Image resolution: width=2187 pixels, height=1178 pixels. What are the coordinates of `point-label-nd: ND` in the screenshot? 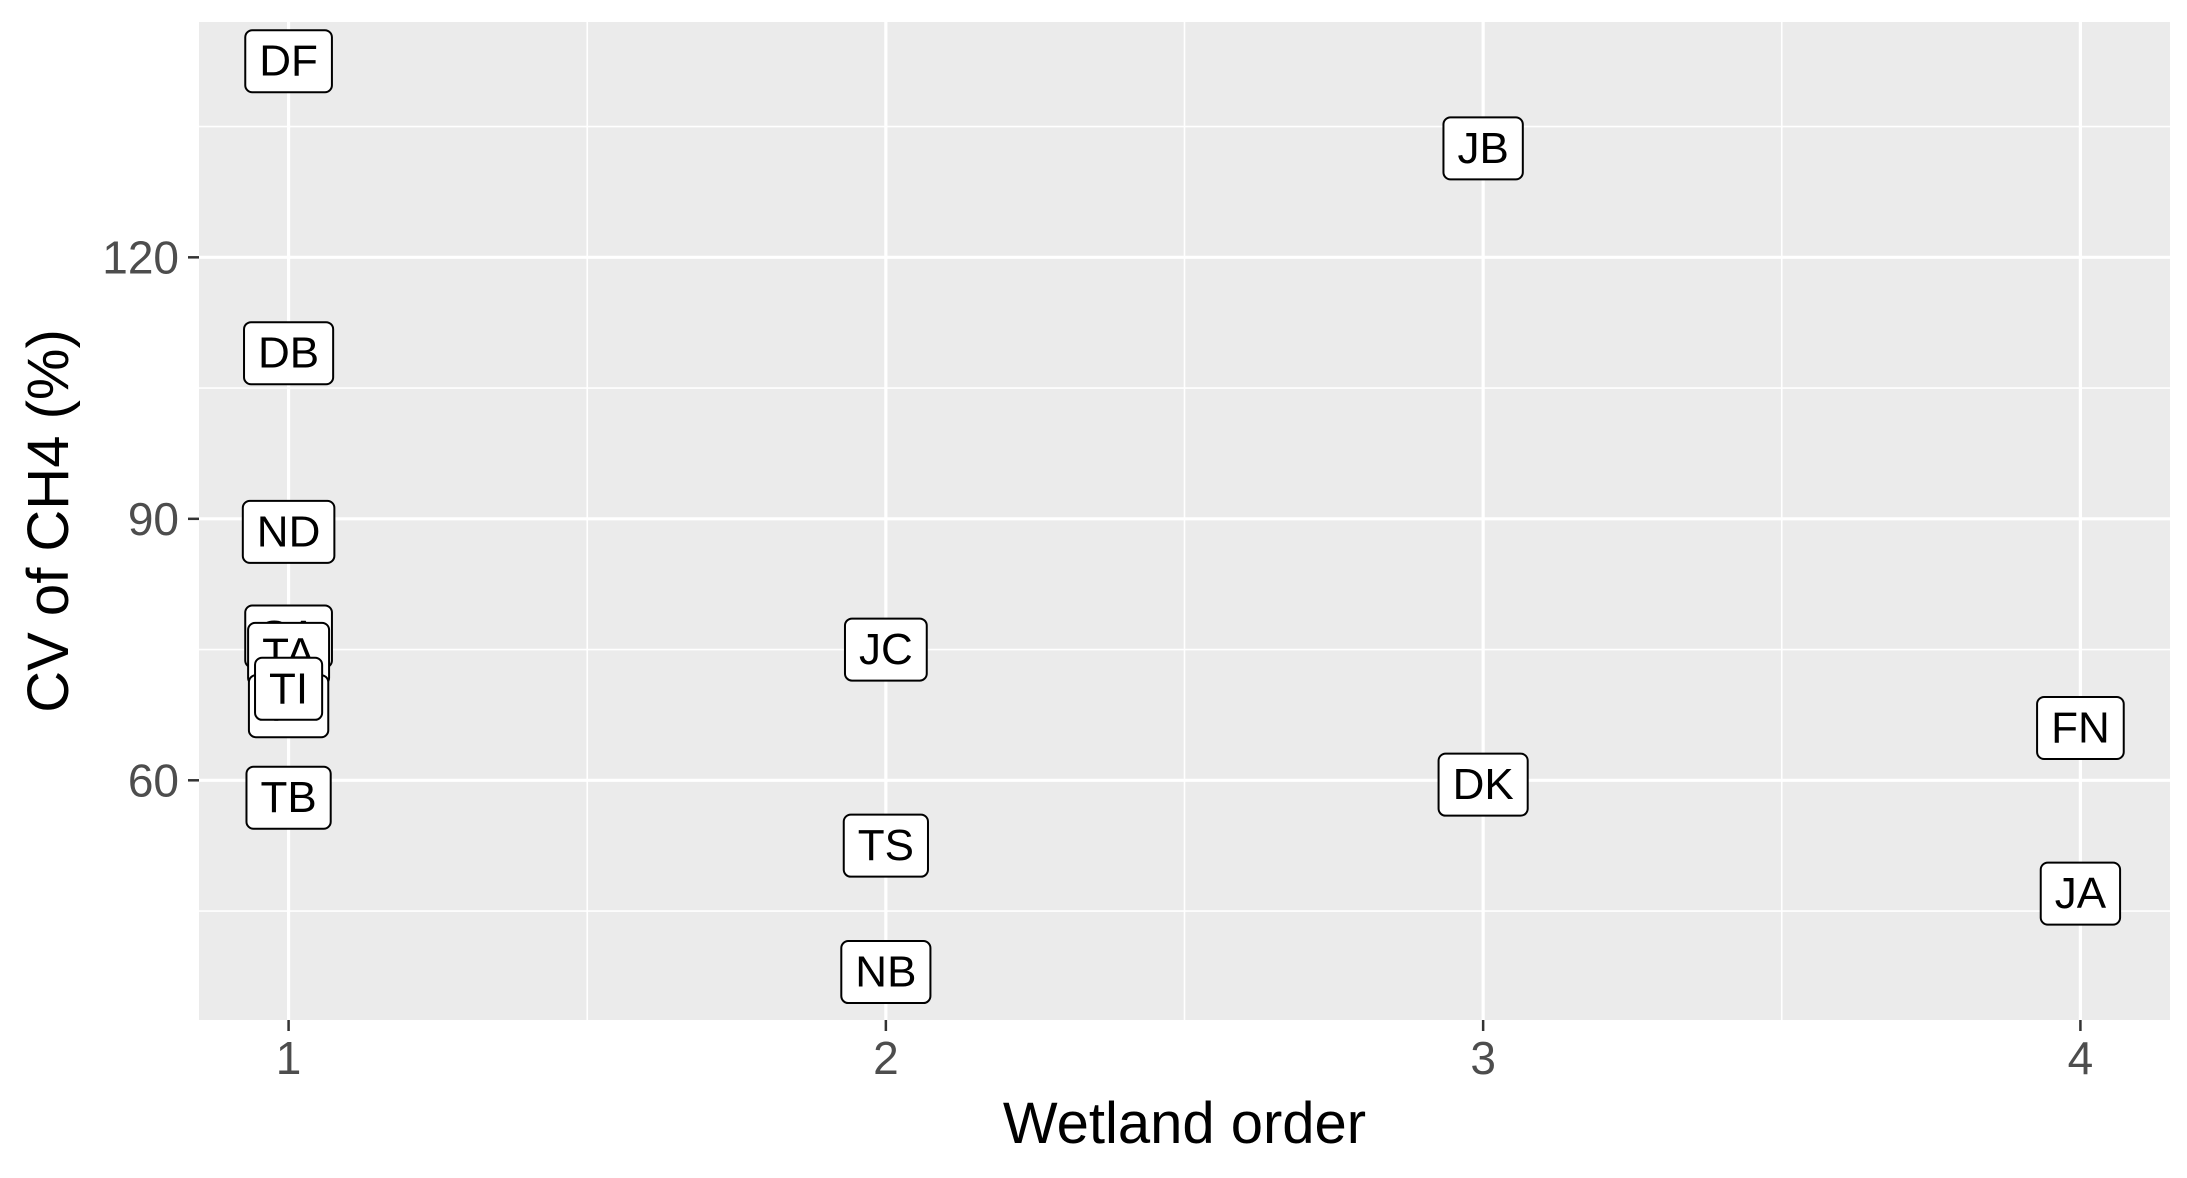 It's located at (288, 531).